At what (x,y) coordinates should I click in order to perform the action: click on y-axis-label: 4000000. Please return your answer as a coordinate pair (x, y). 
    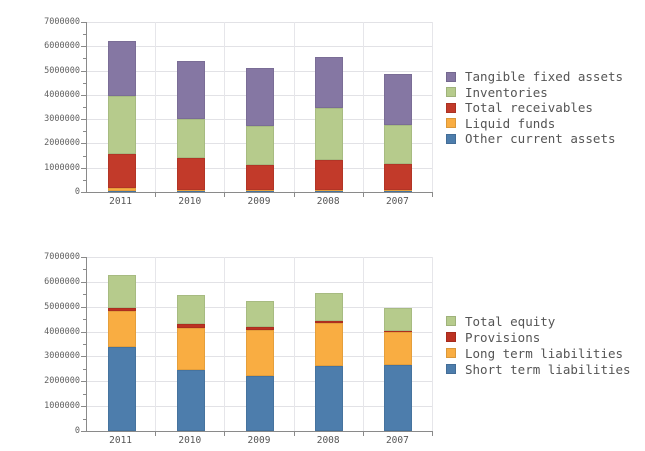
    Looking at the image, I should click on (62, 331).